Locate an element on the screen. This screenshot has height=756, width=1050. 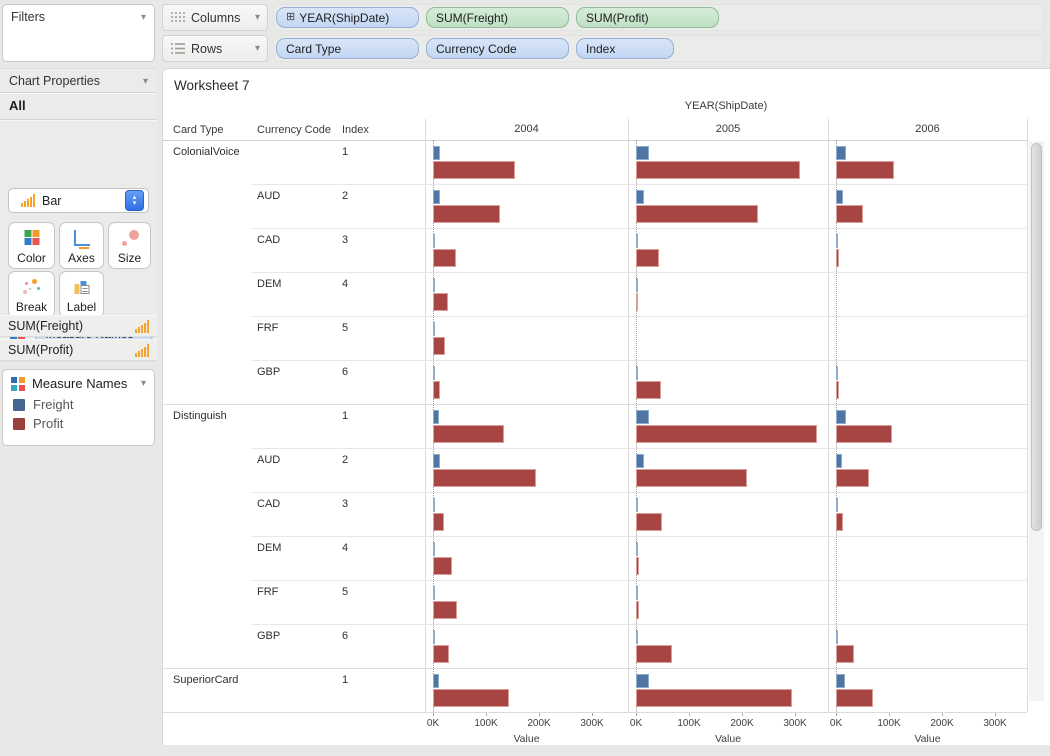
year-header-2004: 2004 is located at coordinates (526, 129).